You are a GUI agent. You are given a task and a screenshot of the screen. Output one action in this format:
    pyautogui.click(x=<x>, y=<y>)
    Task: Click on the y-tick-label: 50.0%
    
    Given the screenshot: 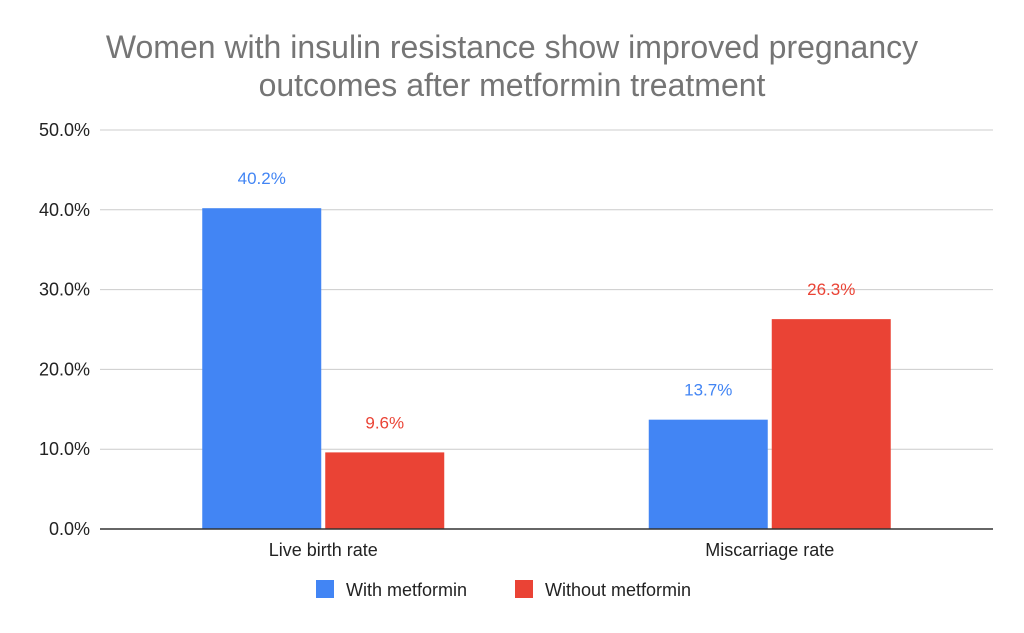 What is the action you would take?
    pyautogui.click(x=64, y=130)
    